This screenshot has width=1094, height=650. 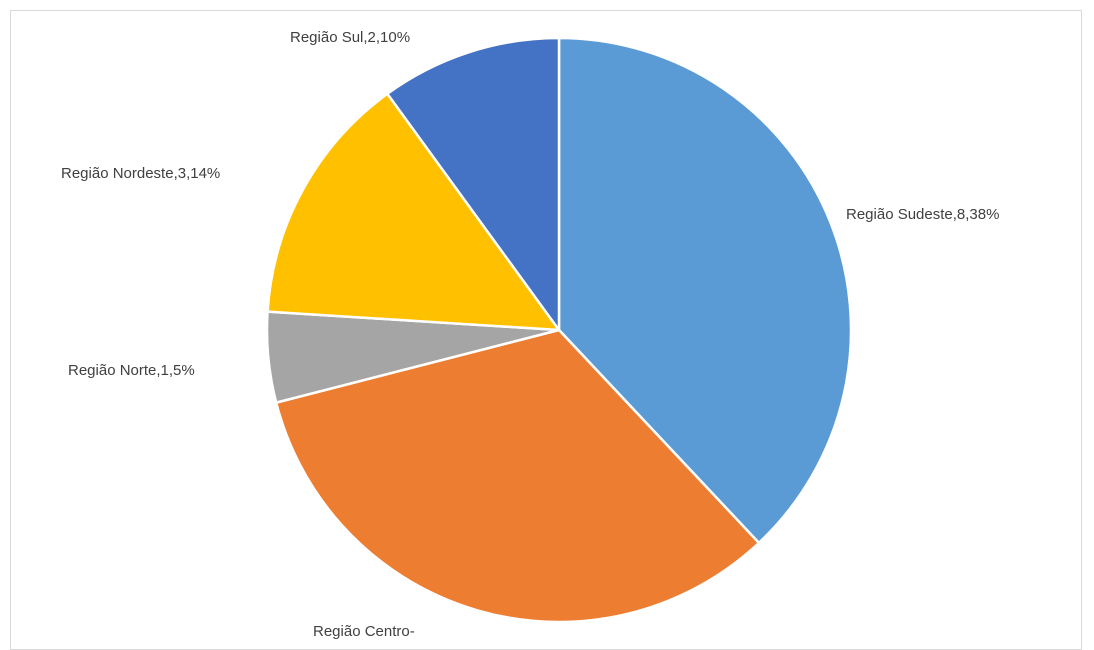 I want to click on slice-sul, so click(x=473, y=184).